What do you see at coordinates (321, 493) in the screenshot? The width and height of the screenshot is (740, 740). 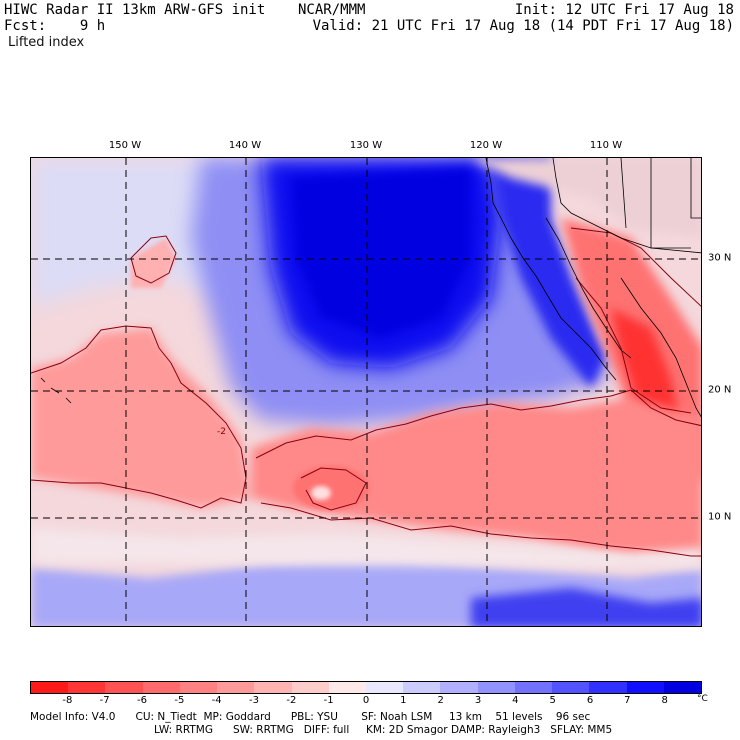 I see `field-cyclone-eye` at bounding box center [321, 493].